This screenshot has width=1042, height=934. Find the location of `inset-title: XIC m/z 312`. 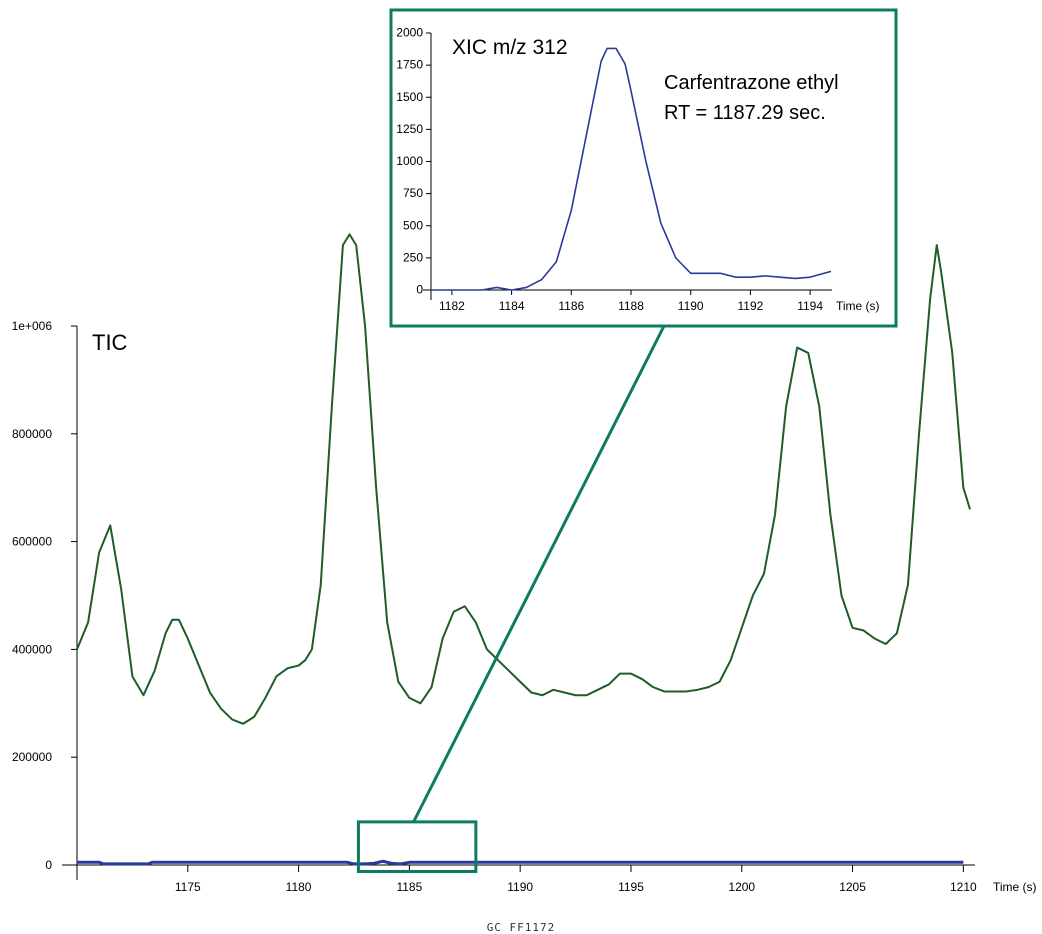

inset-title: XIC m/z 312 is located at coordinates (510, 47).